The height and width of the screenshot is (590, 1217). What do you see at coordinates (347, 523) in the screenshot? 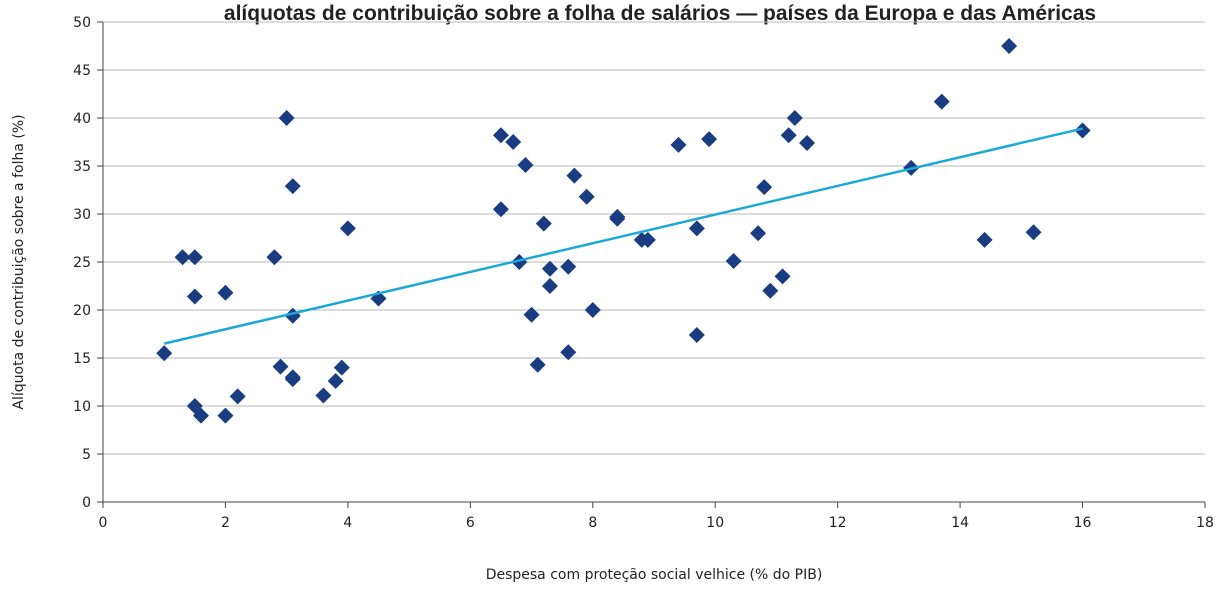
I see `x-tick-label: 4` at bounding box center [347, 523].